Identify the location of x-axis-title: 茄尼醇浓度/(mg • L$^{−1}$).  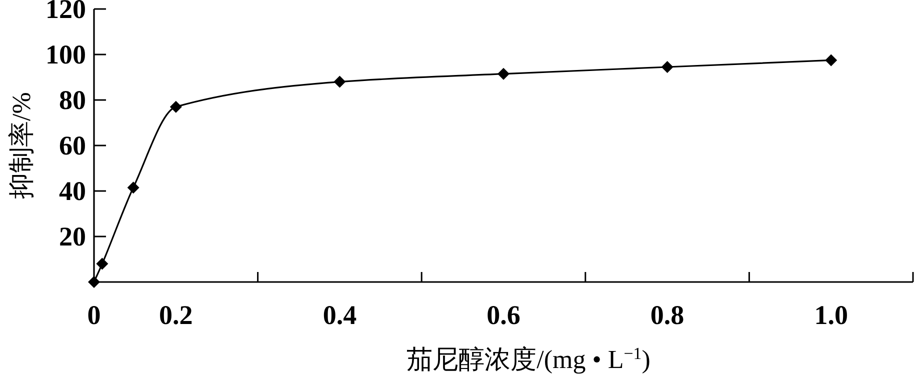
(528, 359).